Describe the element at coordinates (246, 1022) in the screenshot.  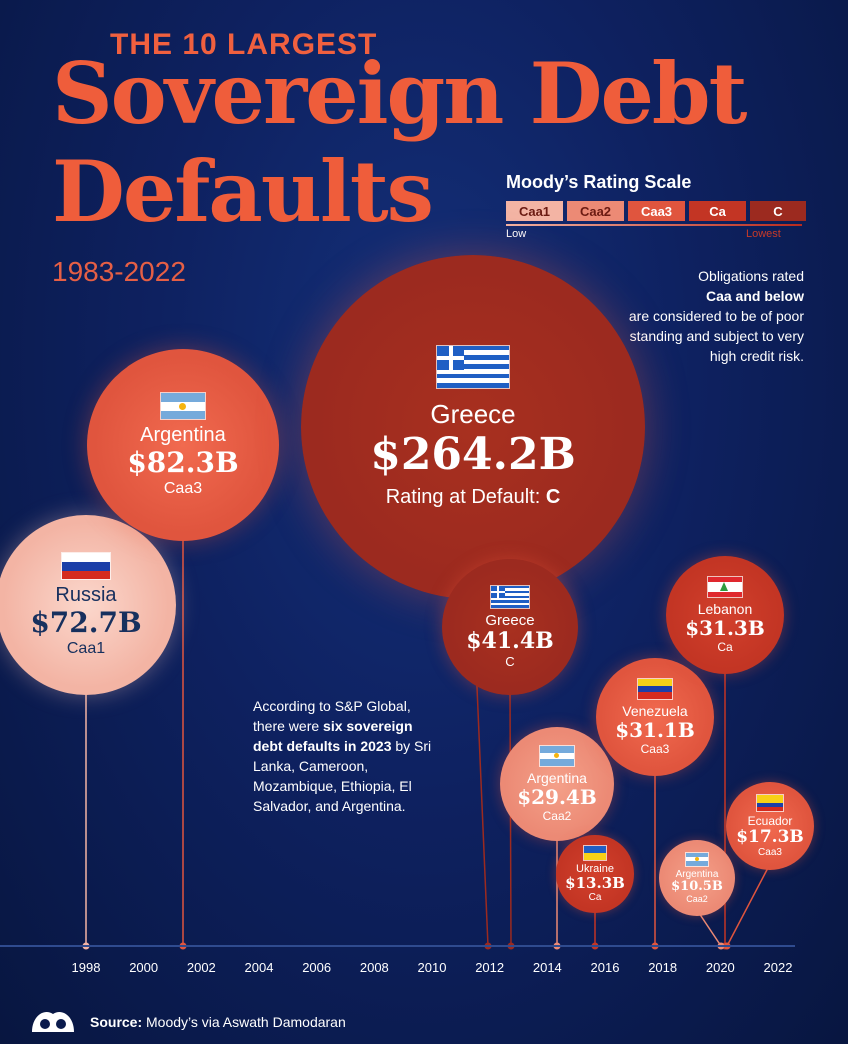
I see `source-text: Moody’s via Aswath Damodaran` at that location.